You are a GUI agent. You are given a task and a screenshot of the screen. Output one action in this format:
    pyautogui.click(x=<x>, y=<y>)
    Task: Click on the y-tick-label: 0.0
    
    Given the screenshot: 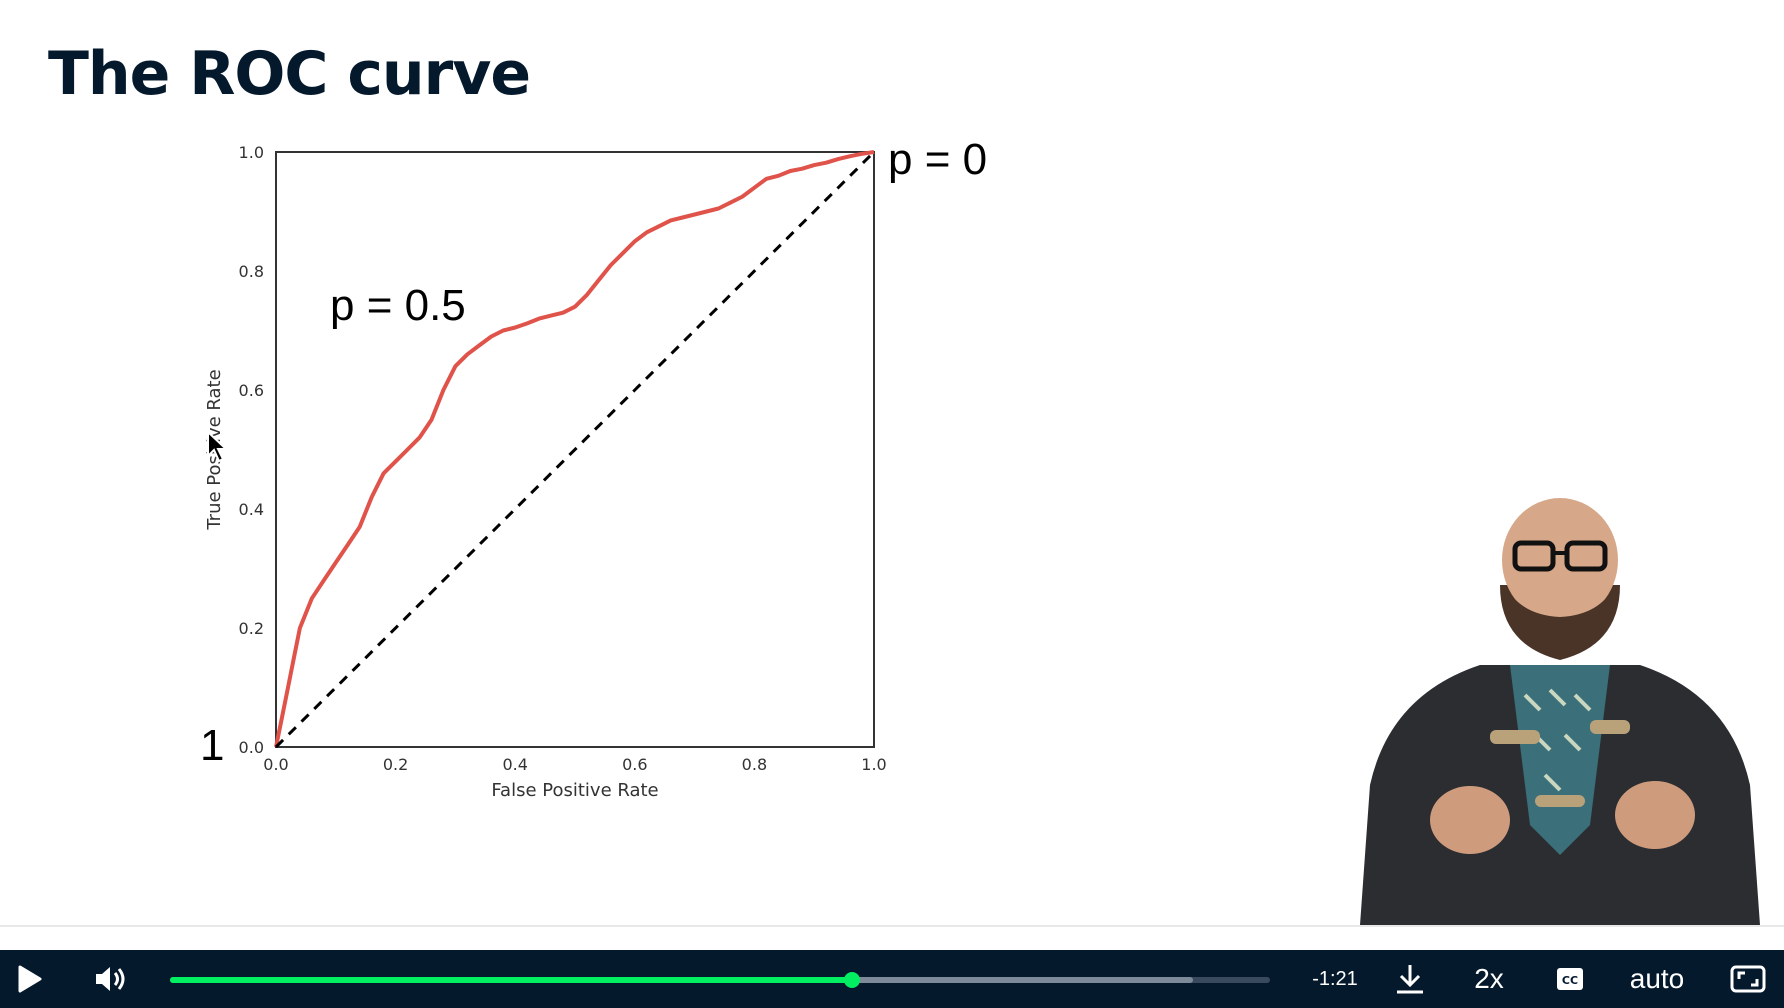 What is the action you would take?
    pyautogui.click(x=251, y=747)
    